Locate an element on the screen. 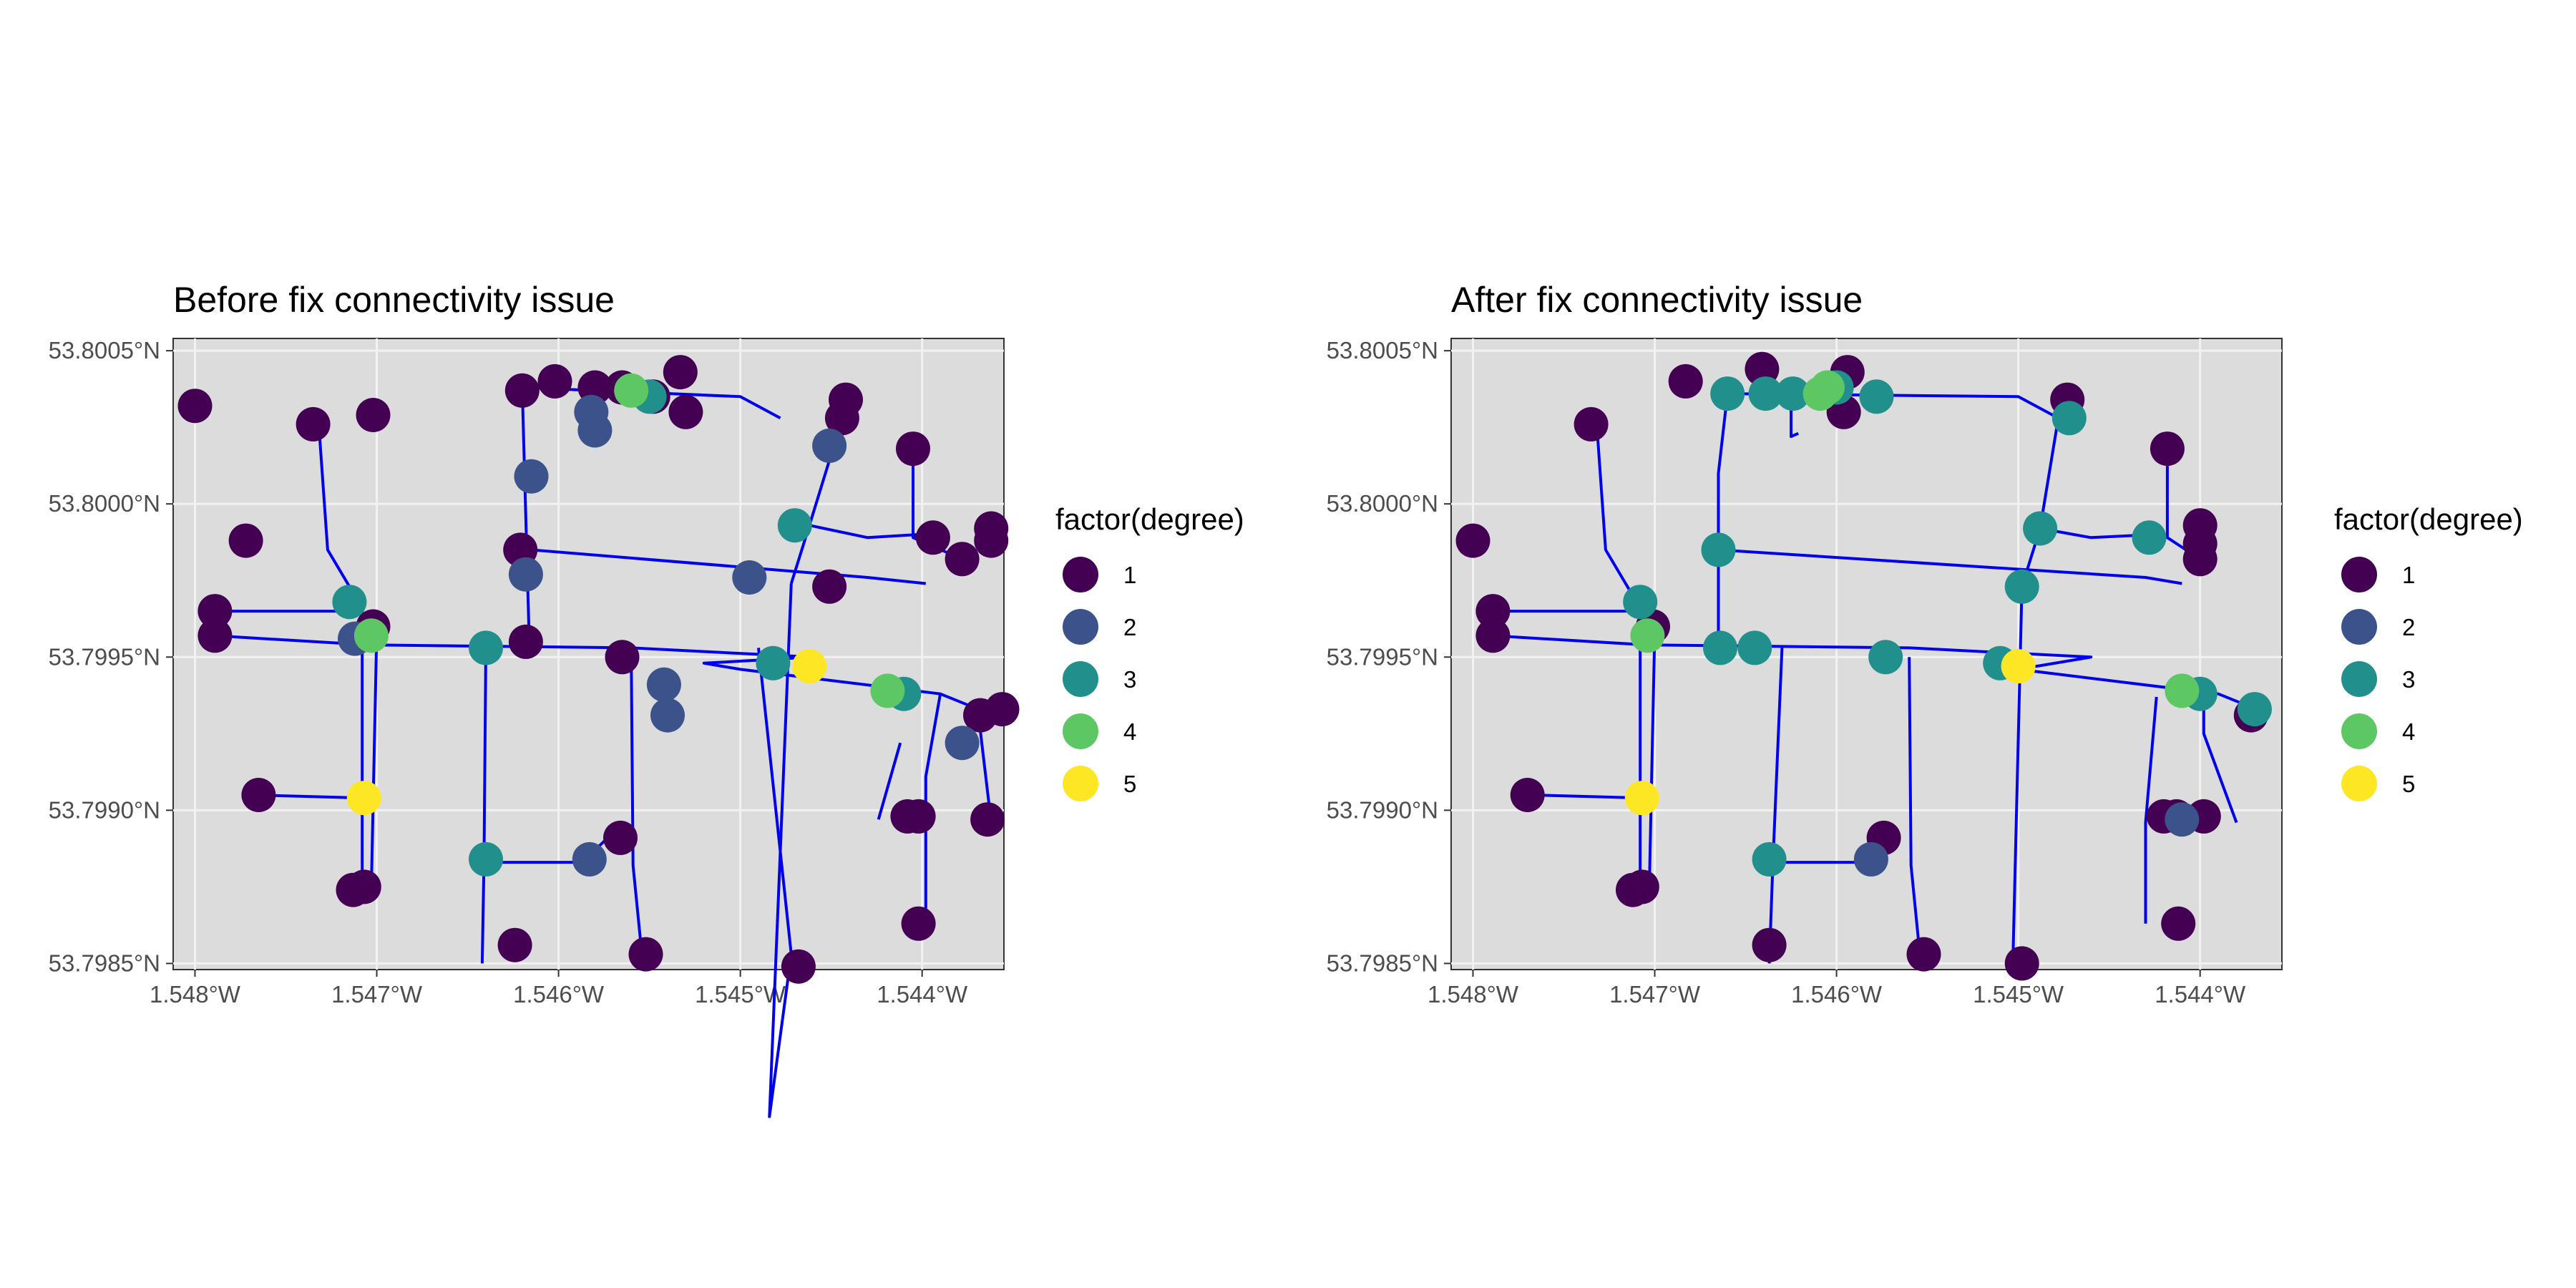  x-tick-label: 1.546°W is located at coordinates (1837, 994).